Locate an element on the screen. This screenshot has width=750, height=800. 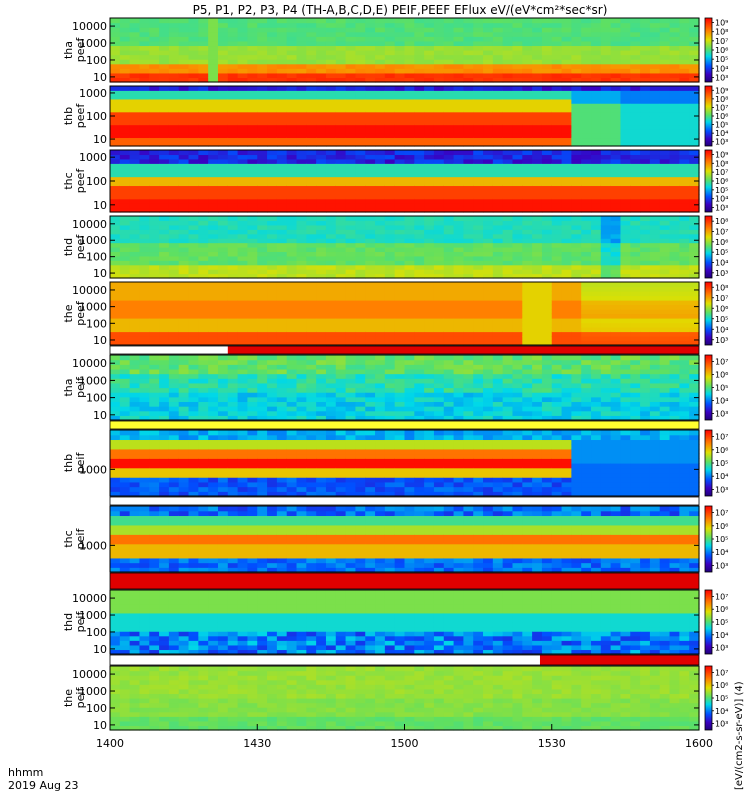
colorbar-tick-label: 10⁸ is located at coordinates (721, 99).